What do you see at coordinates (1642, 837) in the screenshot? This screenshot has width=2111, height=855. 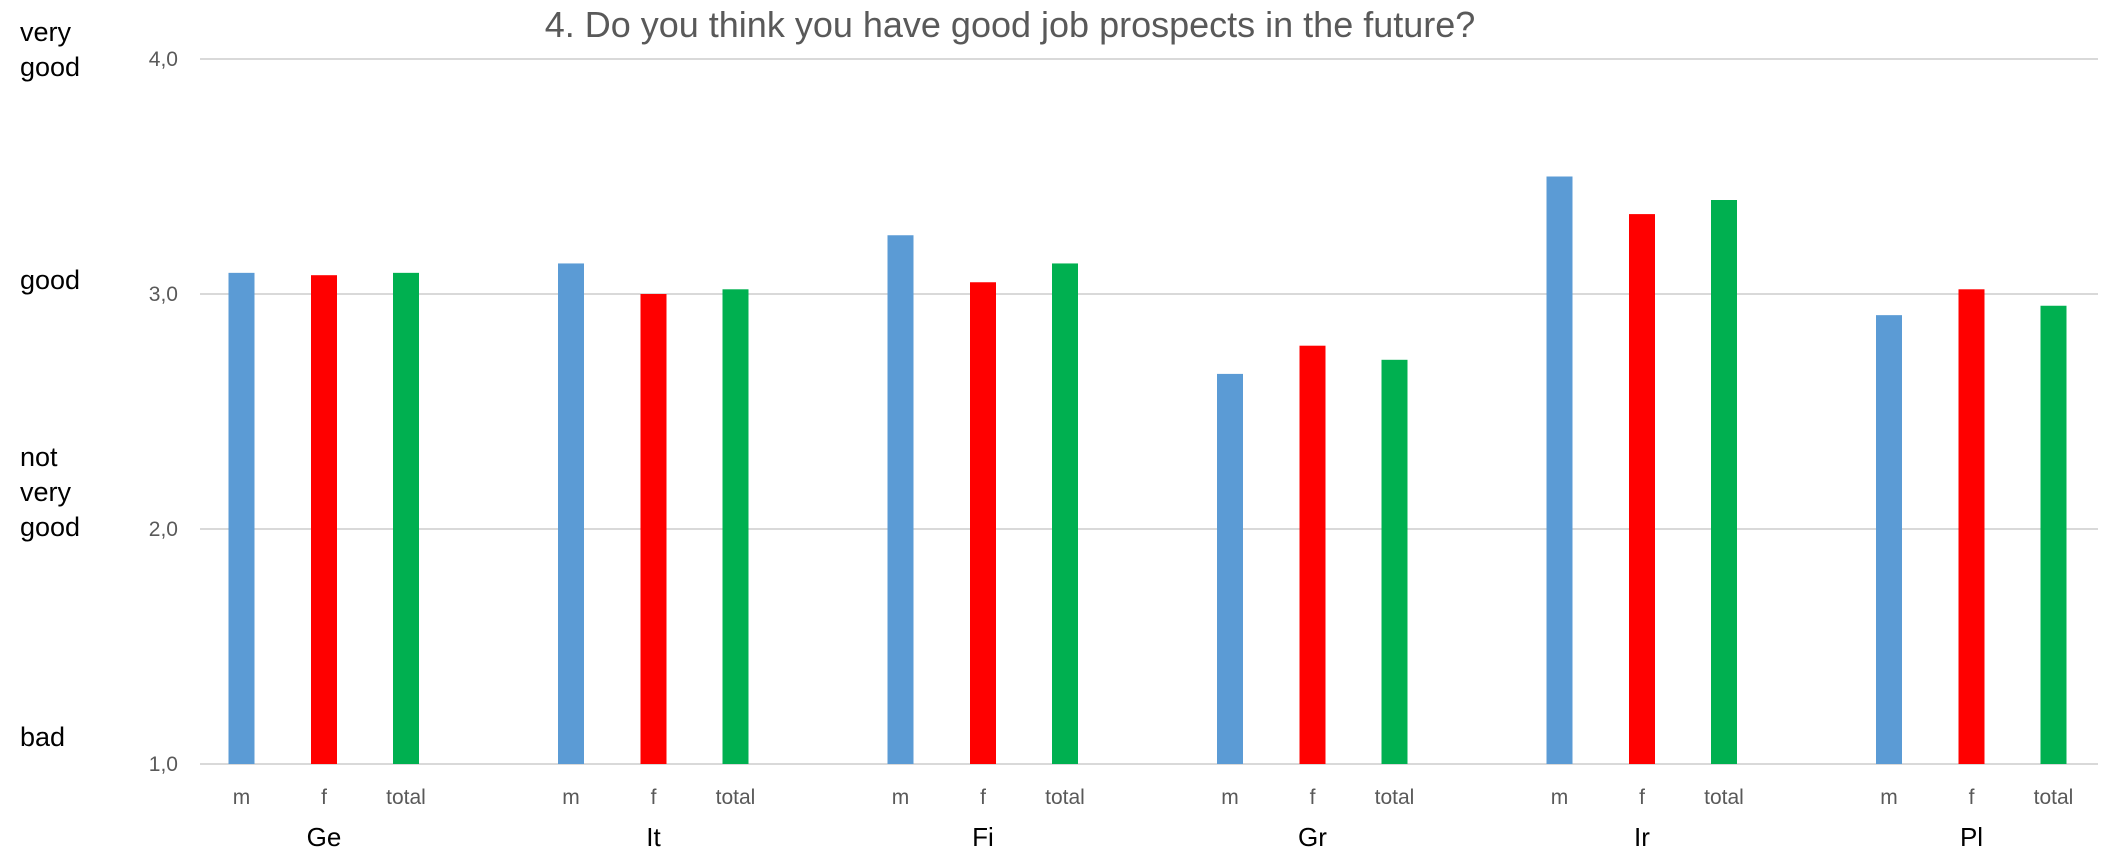 I see `country-label: Ir` at bounding box center [1642, 837].